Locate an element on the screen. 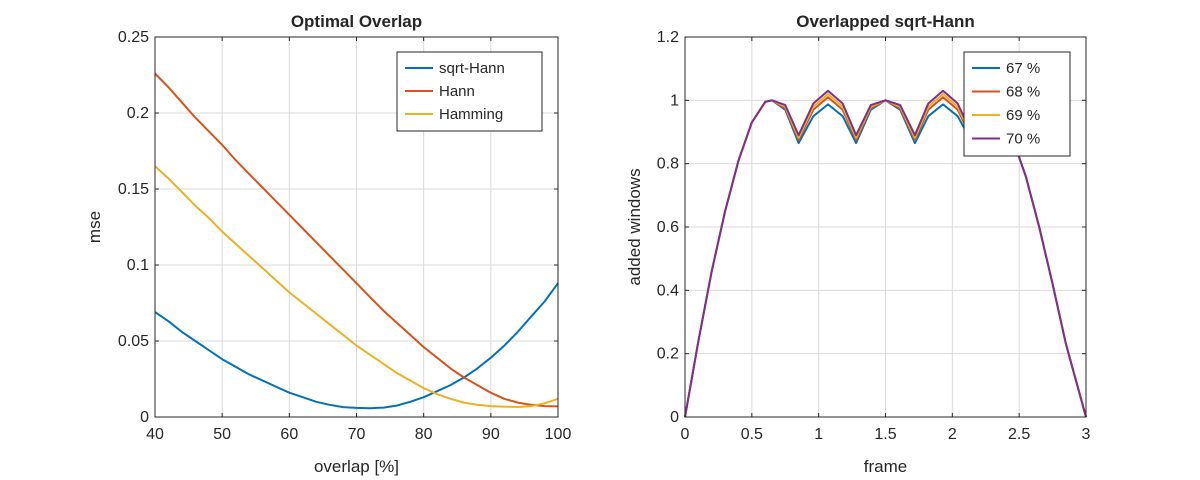 This screenshot has width=1200, height=480. y-tick-label: 1.2 is located at coordinates (668, 37).